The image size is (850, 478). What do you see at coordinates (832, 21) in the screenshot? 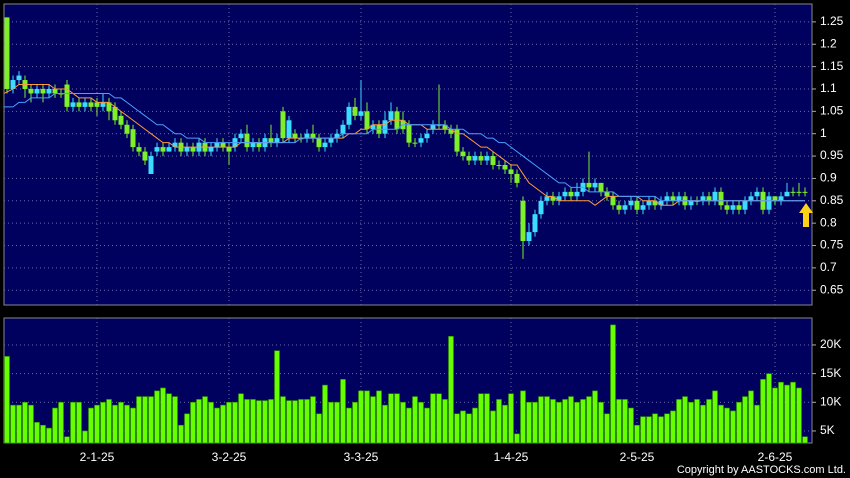
I see `y-tick-label: 1.25` at bounding box center [832, 21].